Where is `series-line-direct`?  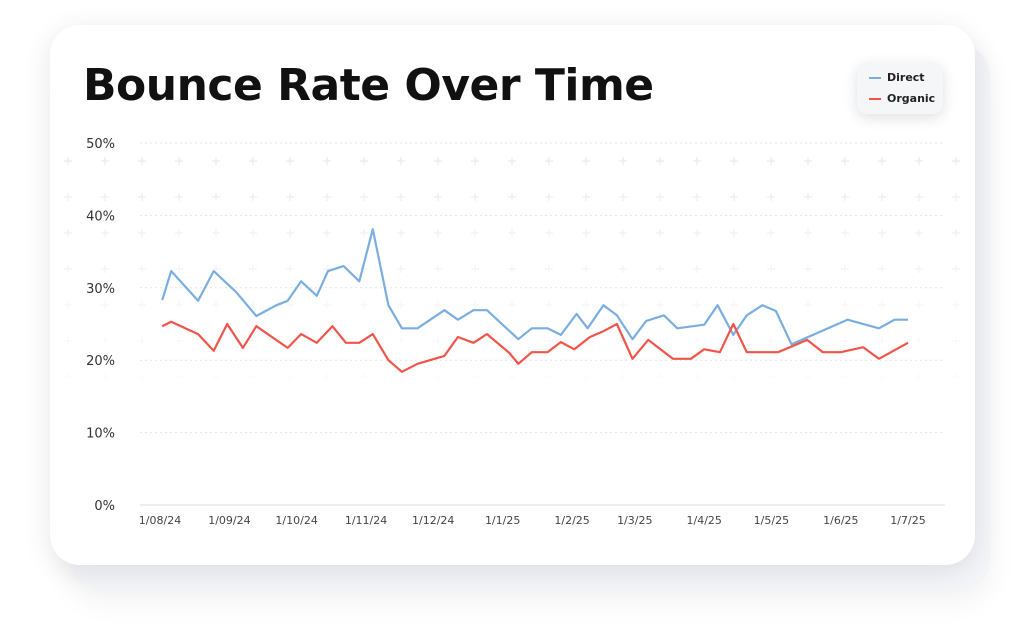 series-line-direct is located at coordinates (534, 287).